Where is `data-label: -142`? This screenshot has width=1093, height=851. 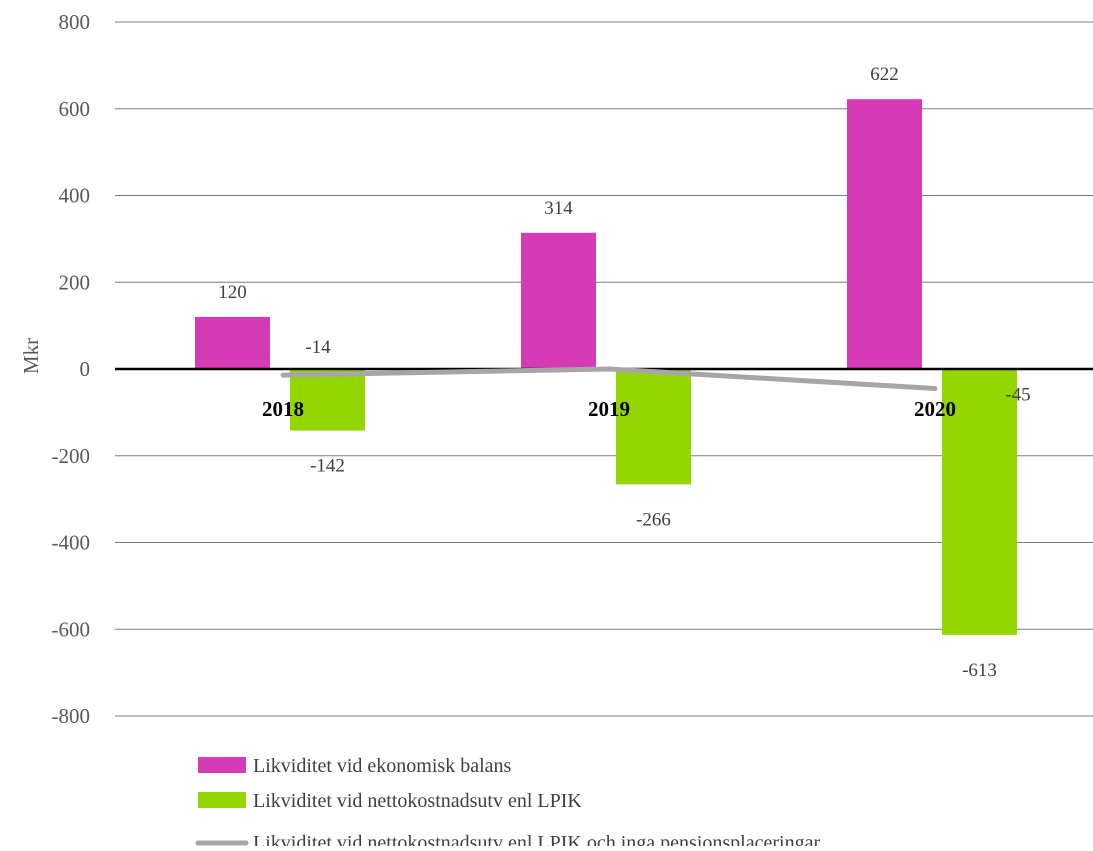 data-label: -142 is located at coordinates (327, 466).